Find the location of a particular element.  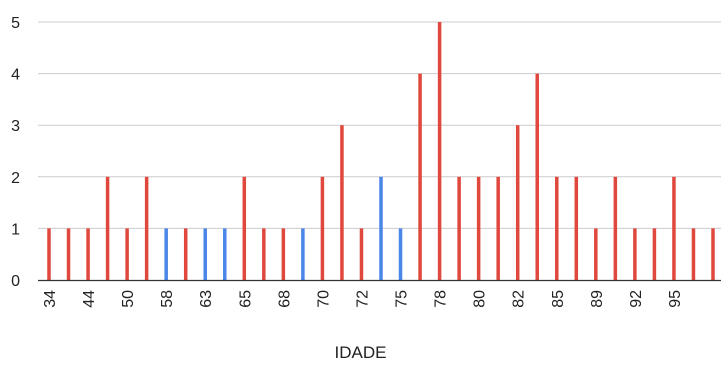

y-tick-label: 1 is located at coordinates (15, 229).